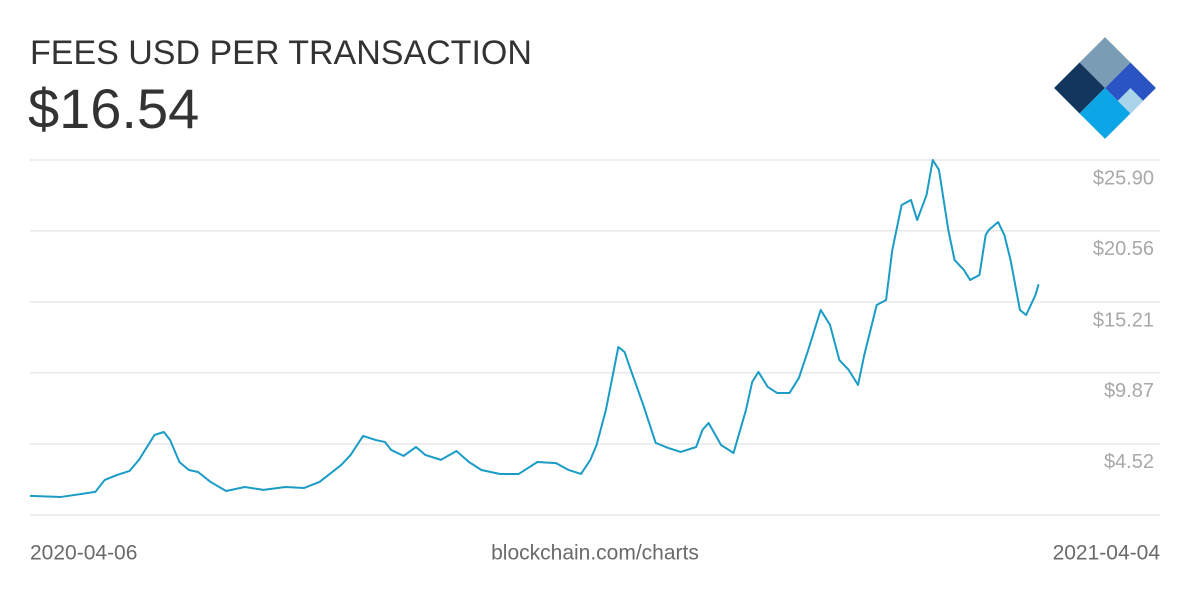 The width and height of the screenshot is (1190, 595). What do you see at coordinates (1105, 88) in the screenshot?
I see `logo` at bounding box center [1105, 88].